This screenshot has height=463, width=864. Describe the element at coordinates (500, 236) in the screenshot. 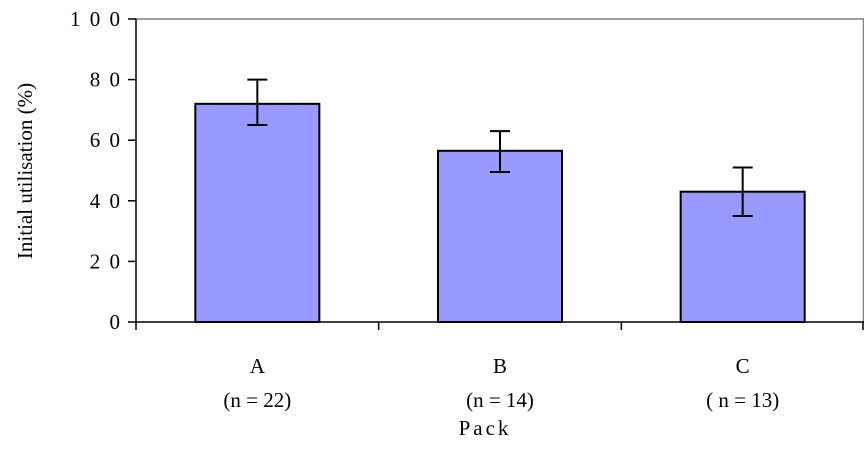

I see `bar-B` at that location.